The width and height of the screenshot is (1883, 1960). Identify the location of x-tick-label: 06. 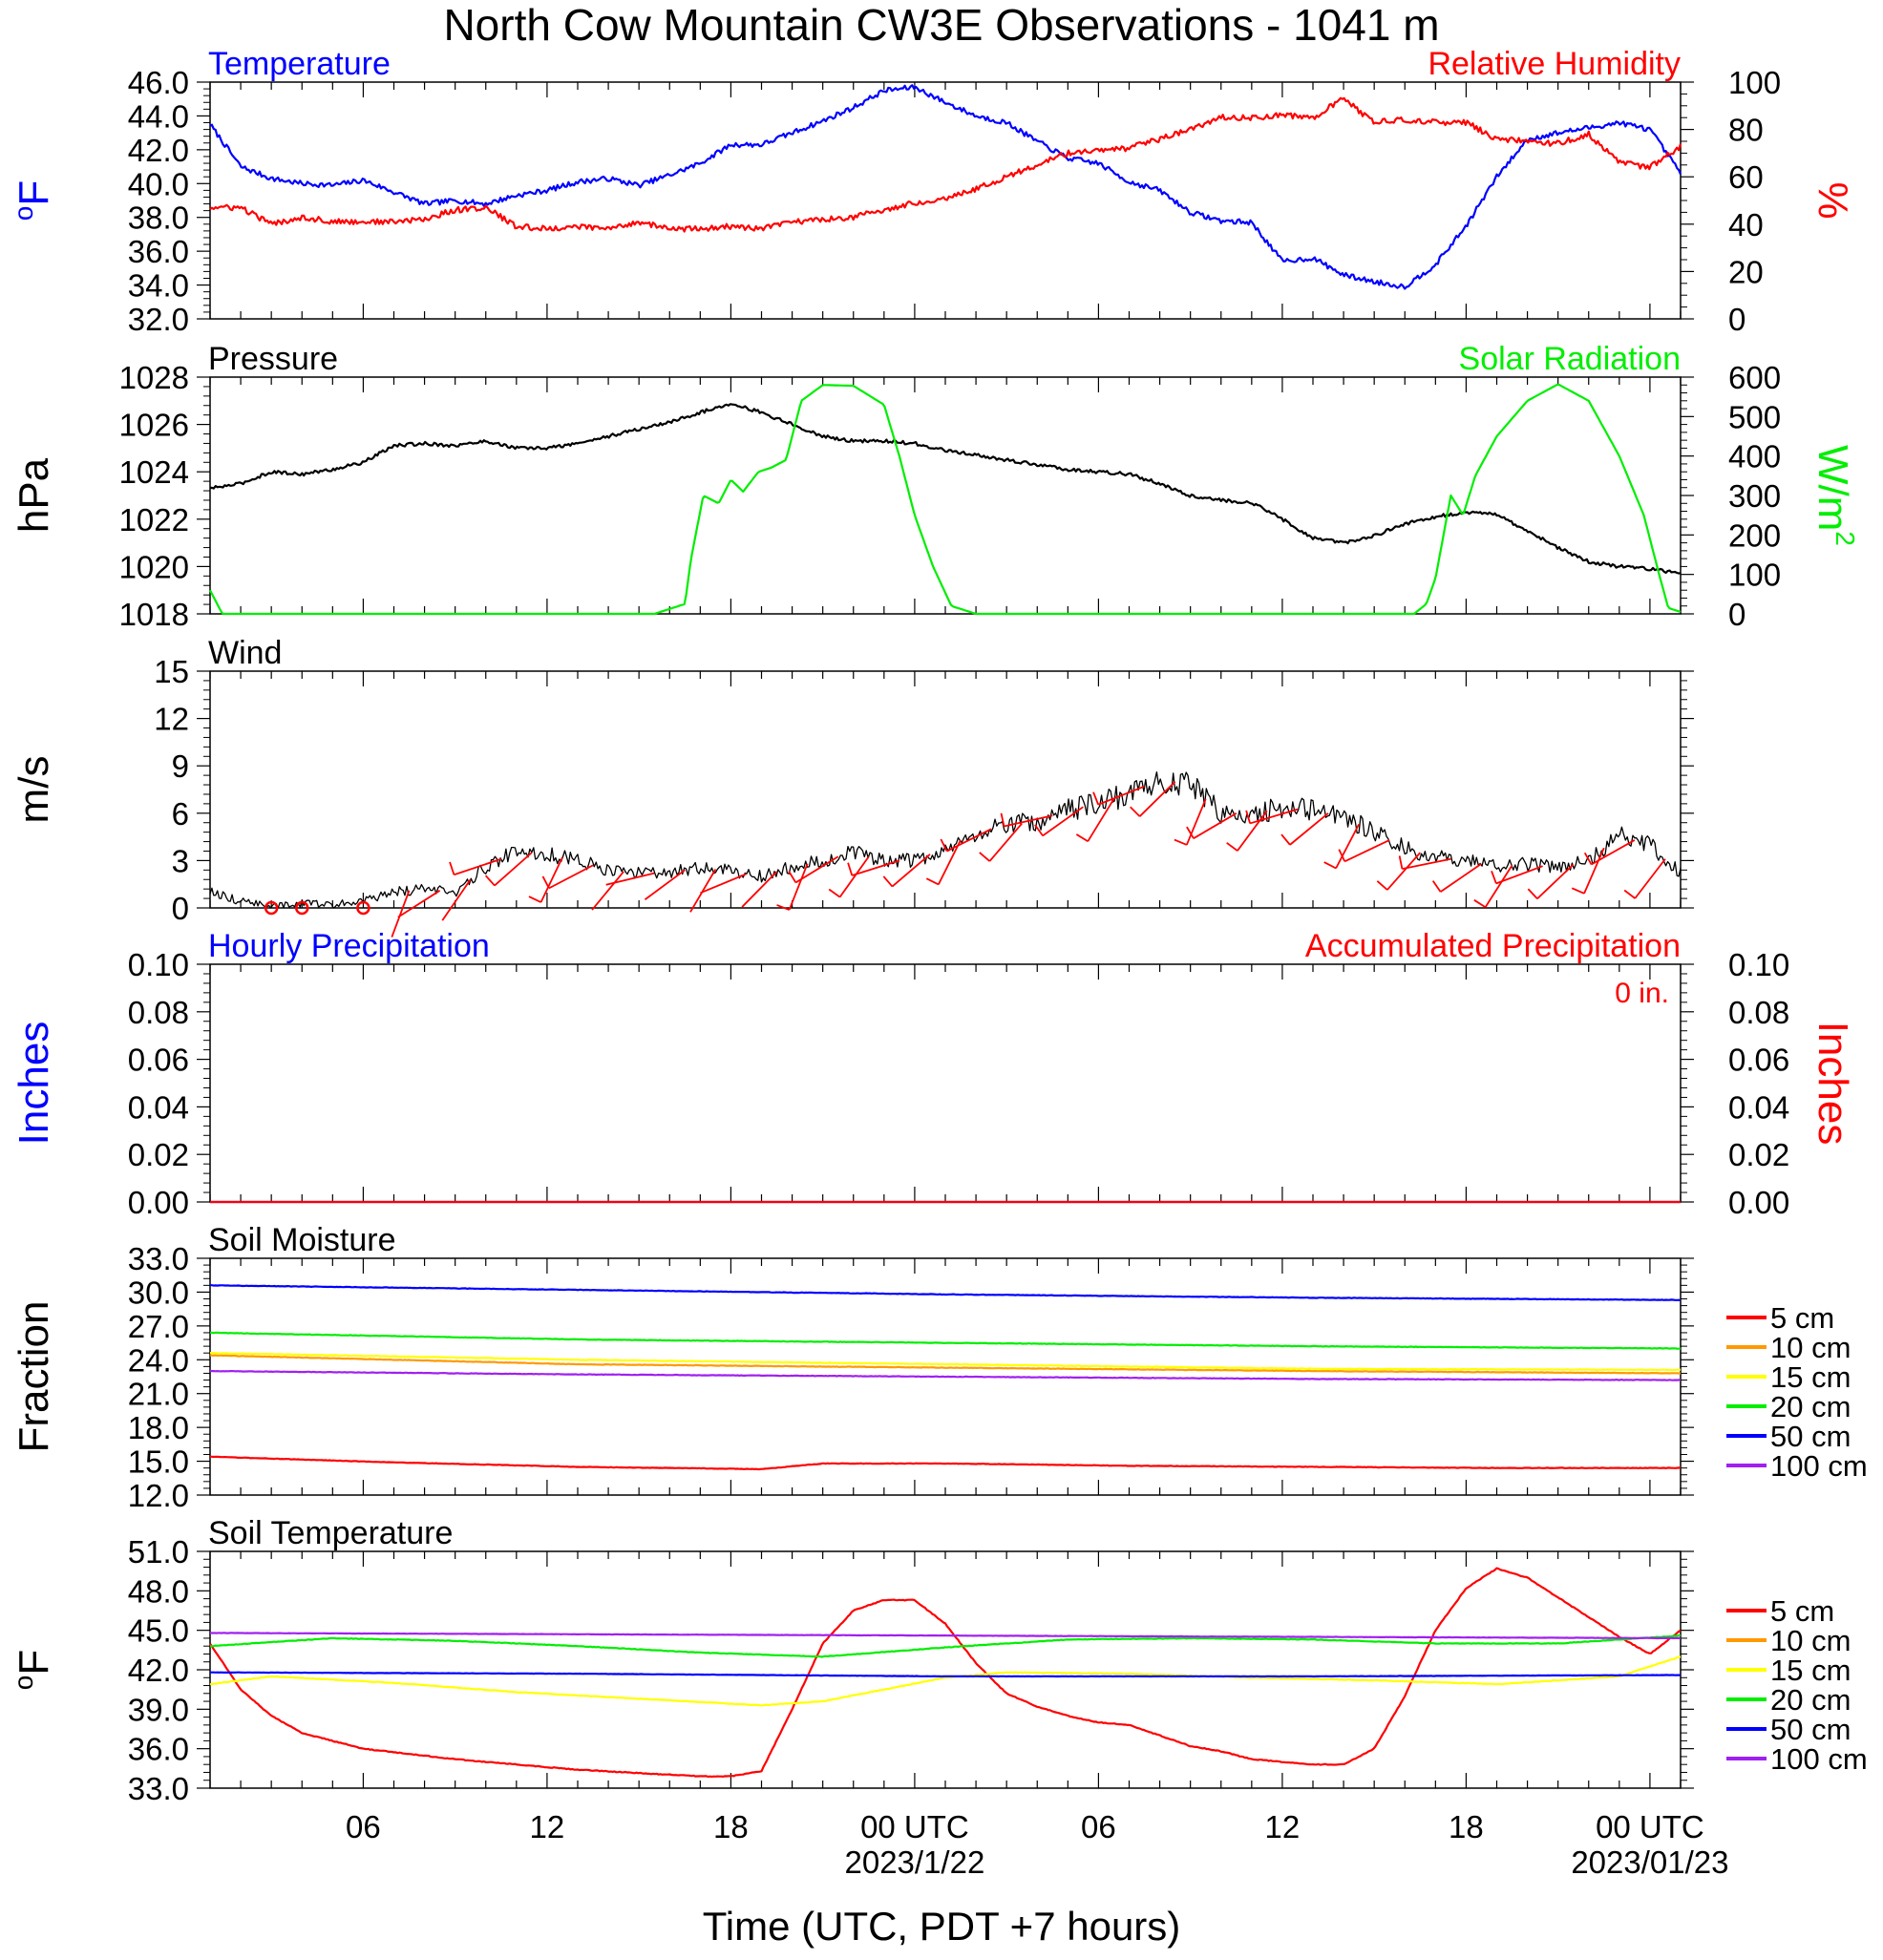
(1098, 1826).